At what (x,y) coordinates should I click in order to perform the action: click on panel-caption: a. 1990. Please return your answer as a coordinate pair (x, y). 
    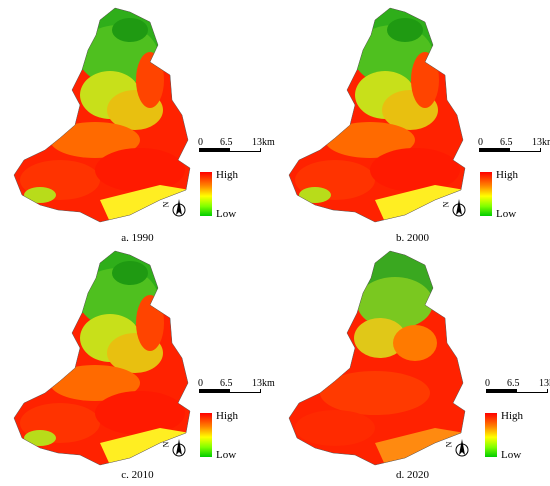
    Looking at the image, I should click on (137, 238).